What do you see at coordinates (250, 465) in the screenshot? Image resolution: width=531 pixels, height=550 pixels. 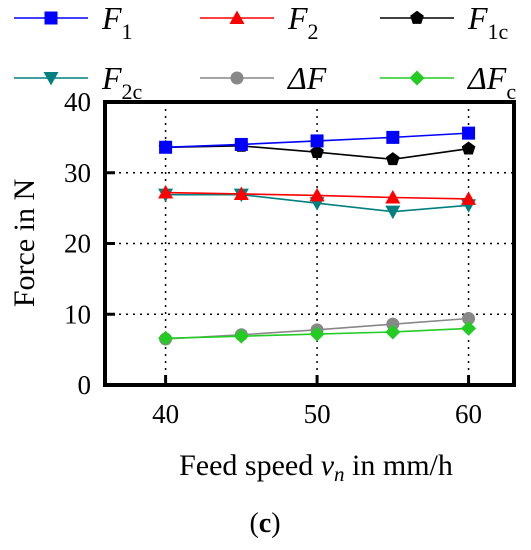 I see `x-axis-label-main: Feed speed` at bounding box center [250, 465].